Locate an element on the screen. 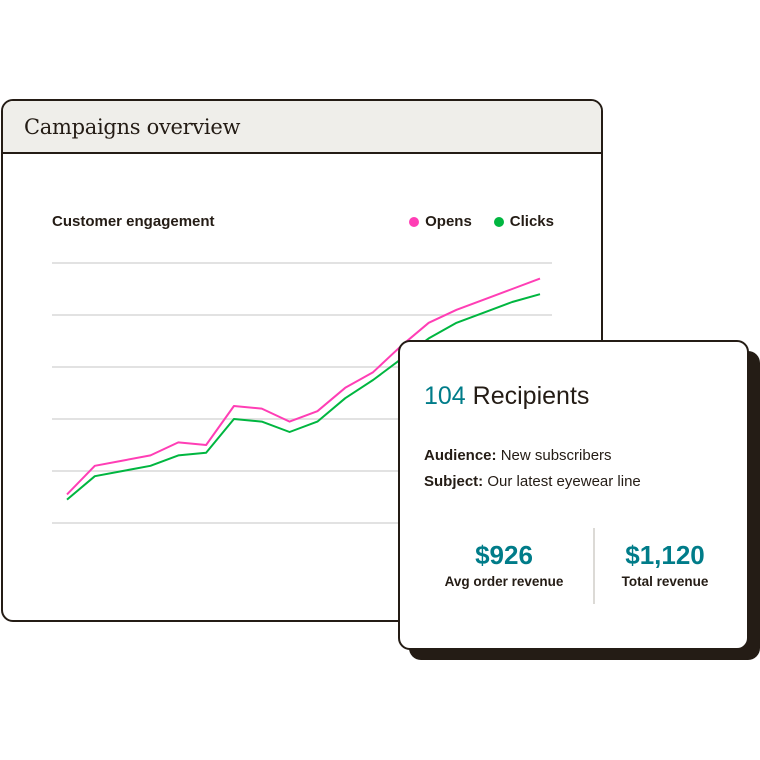  audience-value: New subscribers is located at coordinates (556, 455).